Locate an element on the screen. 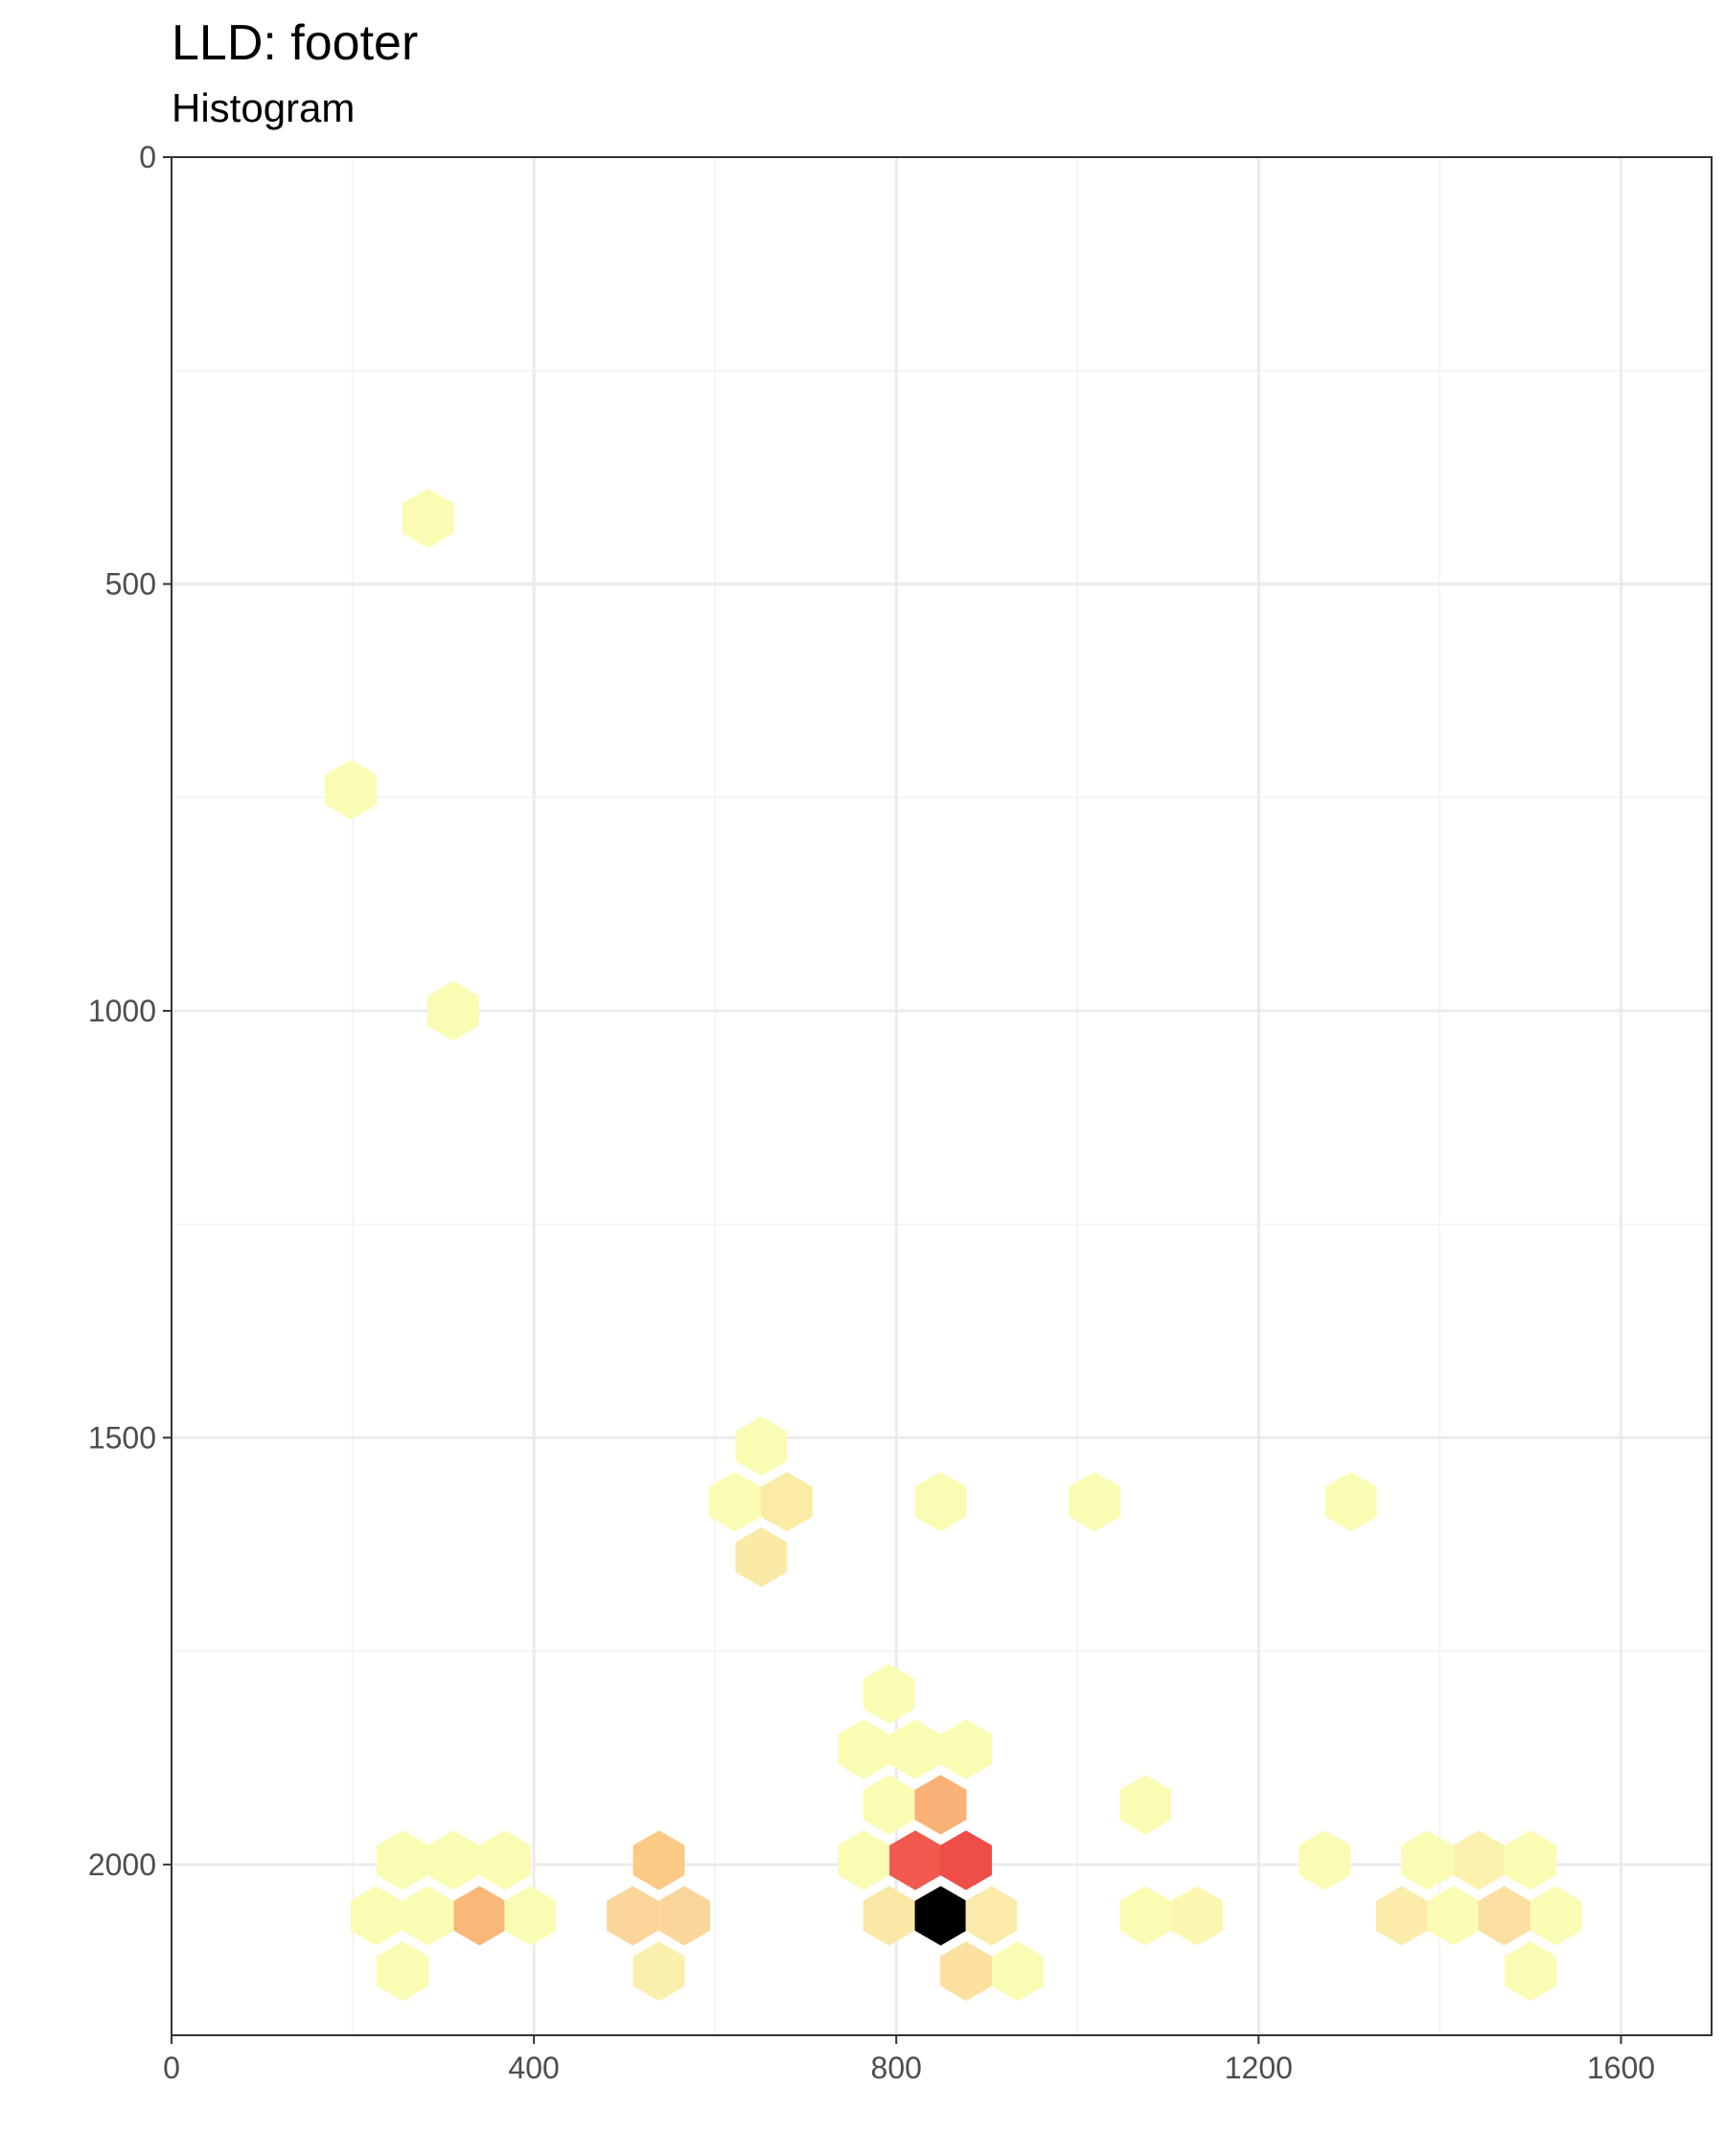  x-tick-label: 0 is located at coordinates (171, 2068).